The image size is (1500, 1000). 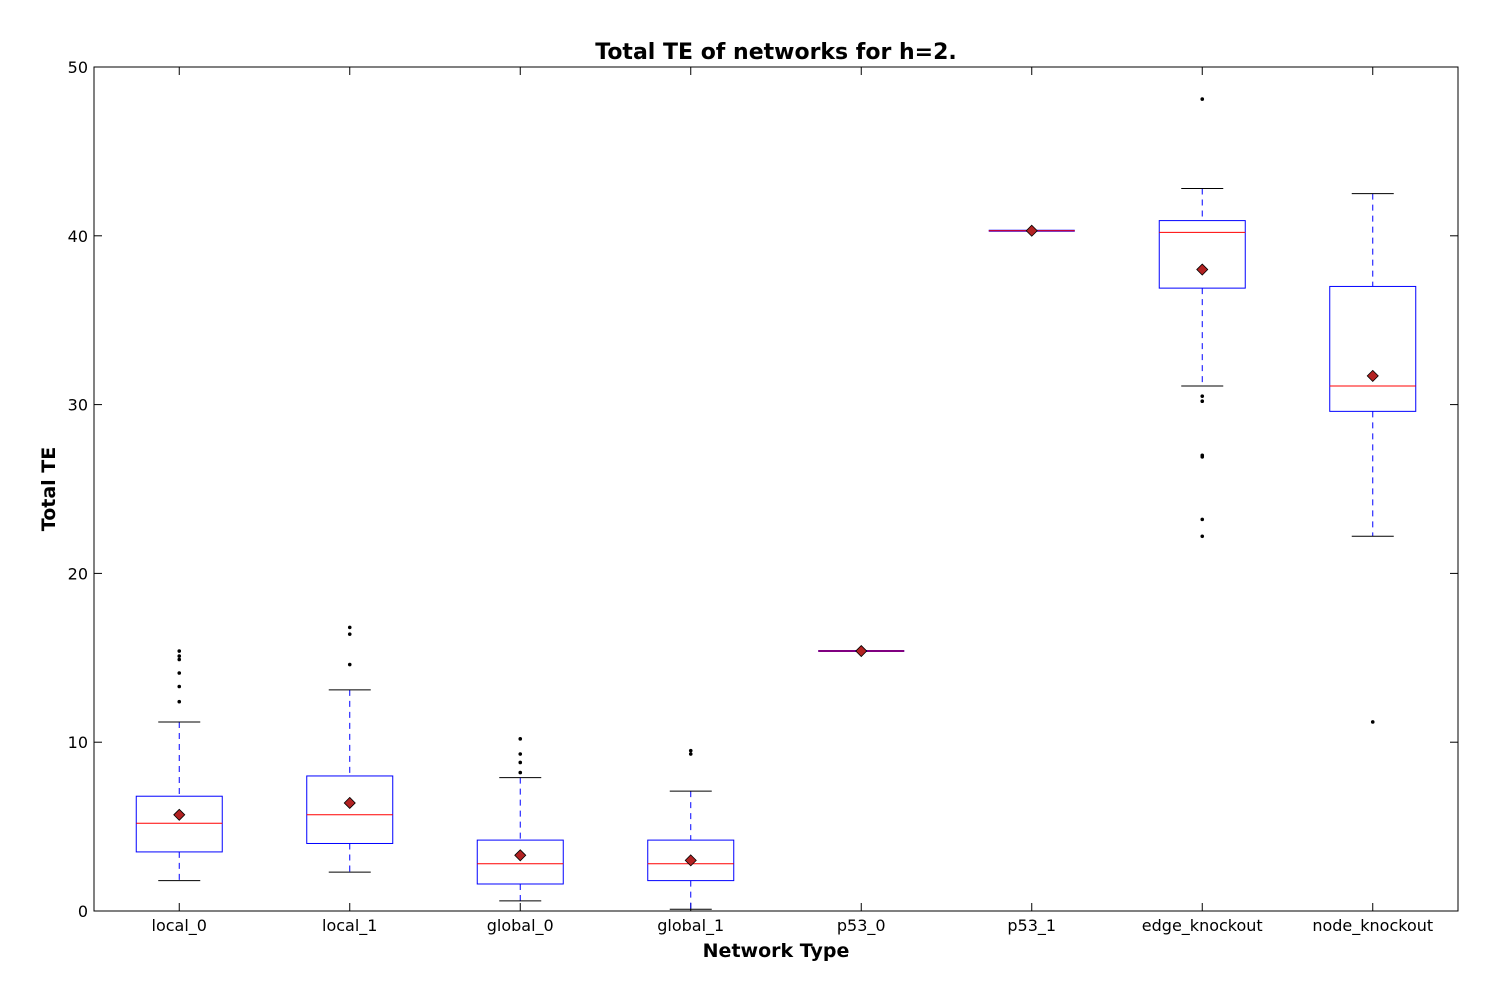 What do you see at coordinates (1031, 926) in the screenshot?
I see `x-tick-label: p53_1` at bounding box center [1031, 926].